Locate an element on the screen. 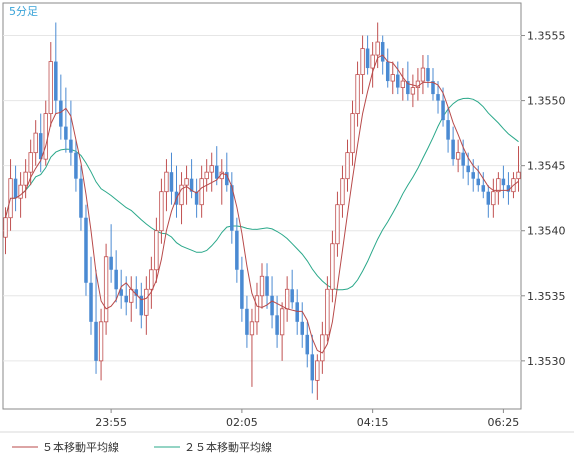 This screenshot has height=462, width=574. y-axis: 1.3530 1.3535 1.3540 1.3545 1.3550 1.3555 is located at coordinates (543, 199).